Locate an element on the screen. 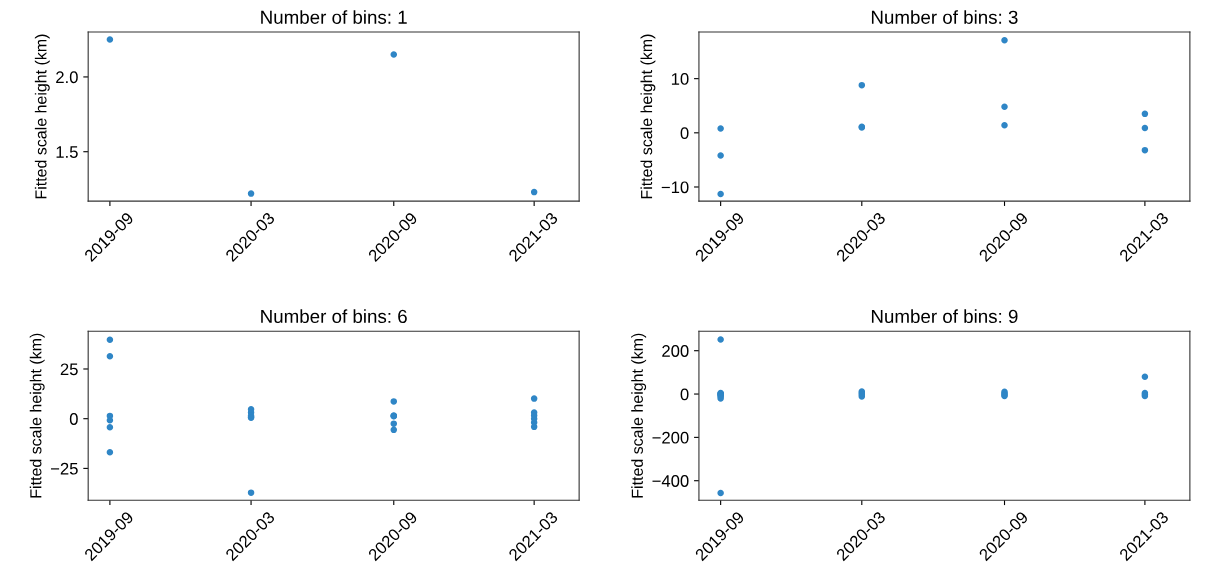  y-tick-label: −200 is located at coordinates (670, 437).